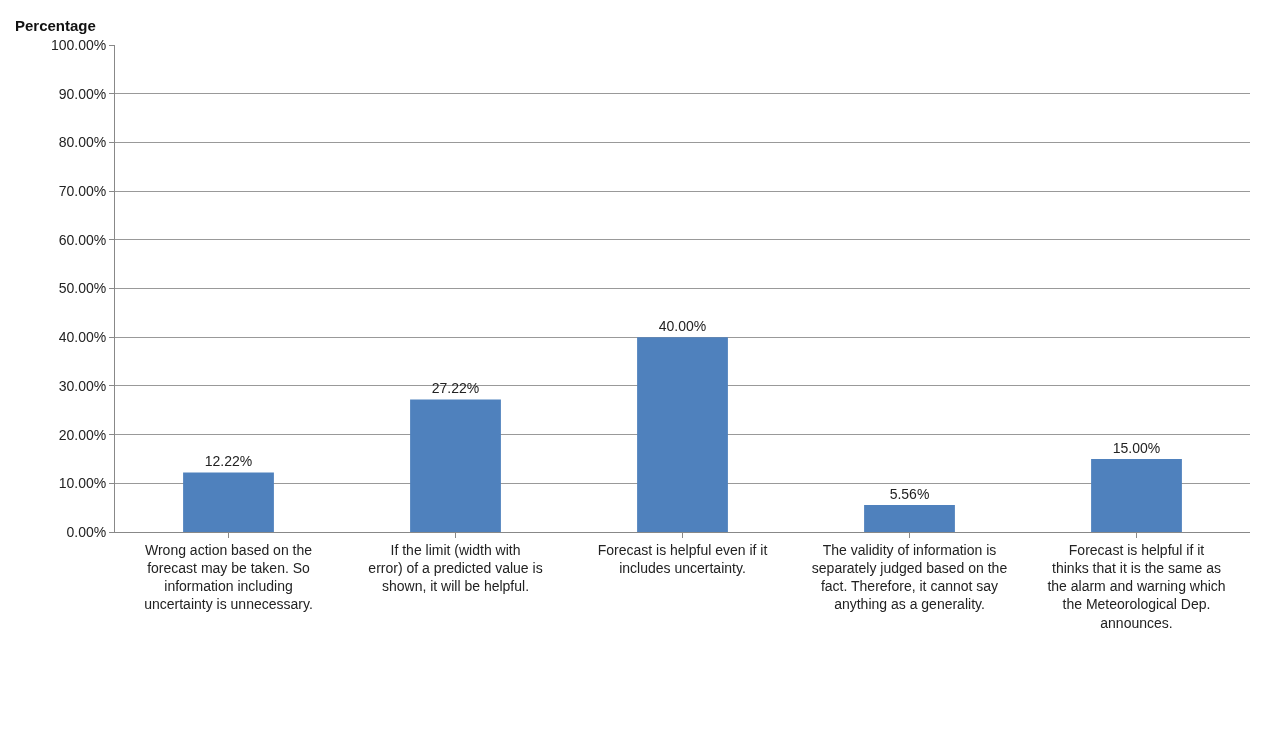  What do you see at coordinates (82, 288) in the screenshot?
I see `y-tick-label: 50.00%` at bounding box center [82, 288].